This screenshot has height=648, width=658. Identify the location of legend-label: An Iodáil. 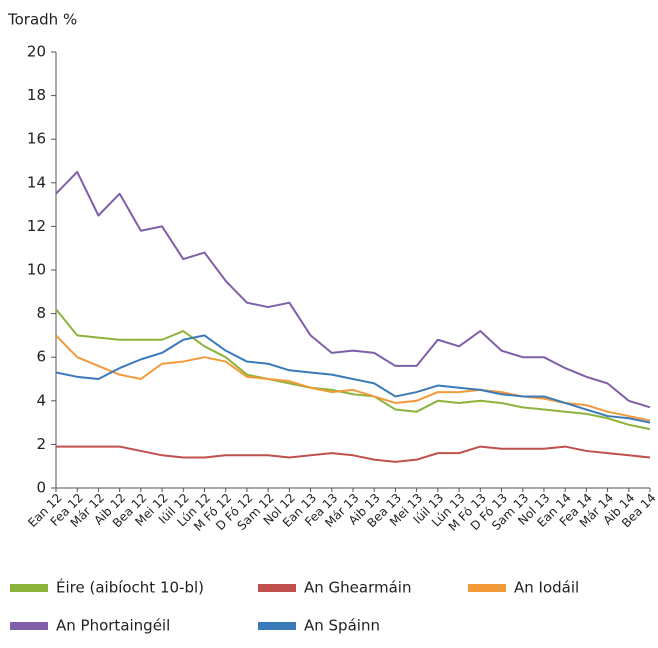
(546, 588).